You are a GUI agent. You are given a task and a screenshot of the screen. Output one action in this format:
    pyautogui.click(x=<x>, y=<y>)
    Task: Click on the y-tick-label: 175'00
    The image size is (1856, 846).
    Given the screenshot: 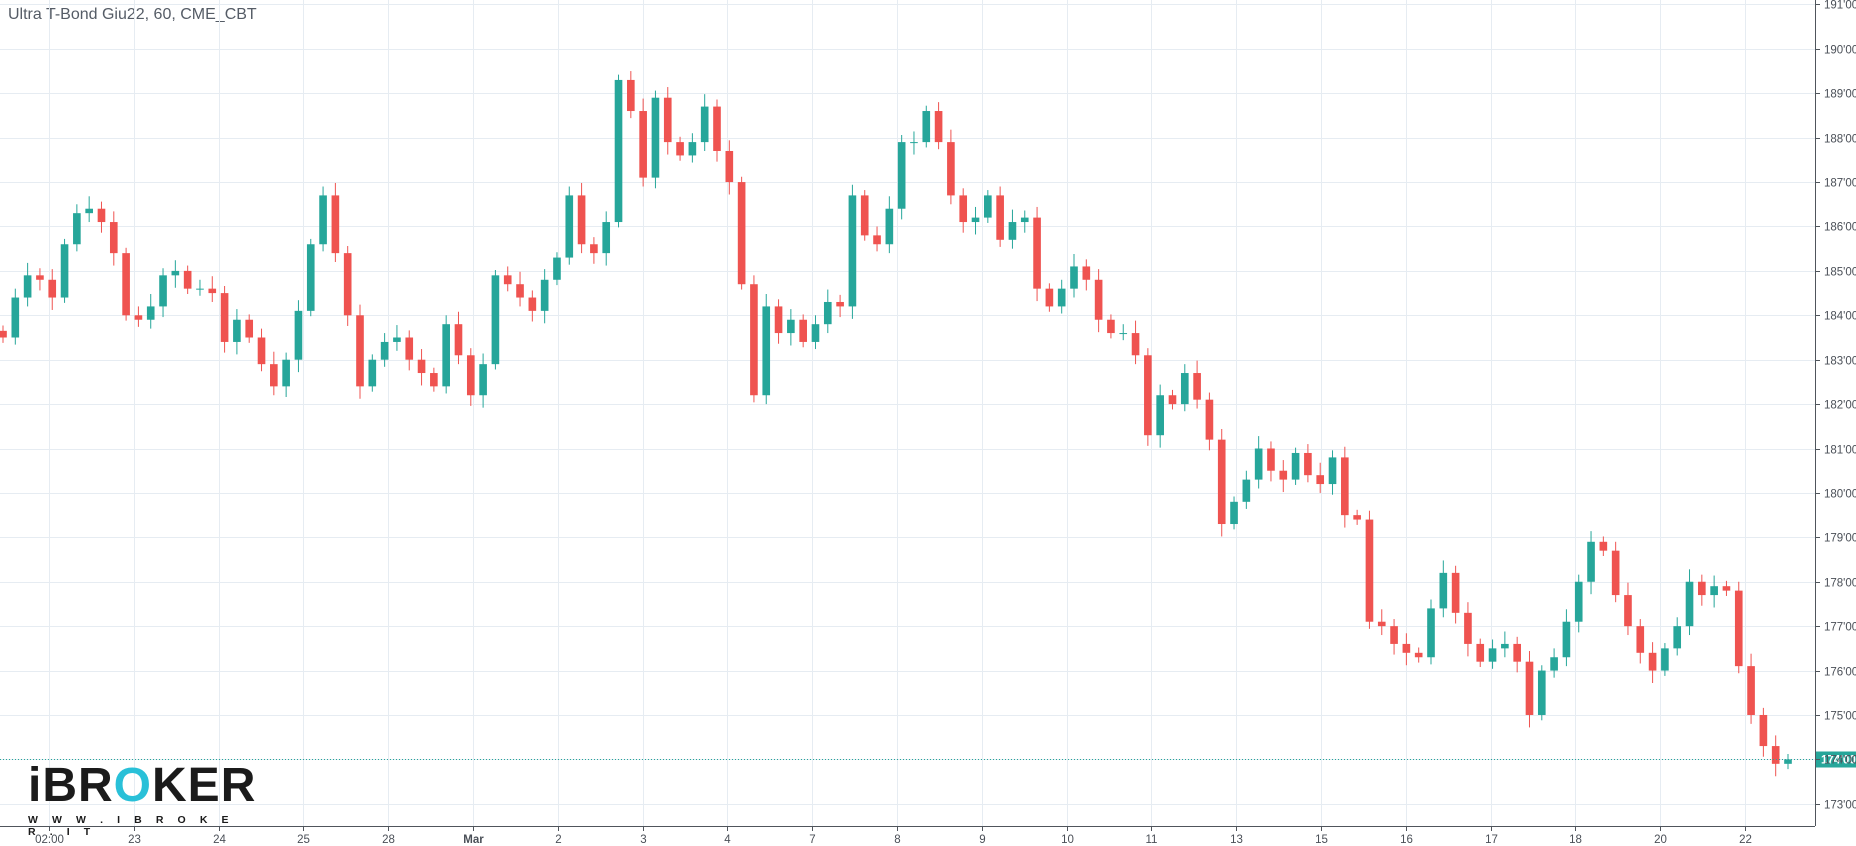 What is the action you would take?
    pyautogui.click(x=1840, y=717)
    